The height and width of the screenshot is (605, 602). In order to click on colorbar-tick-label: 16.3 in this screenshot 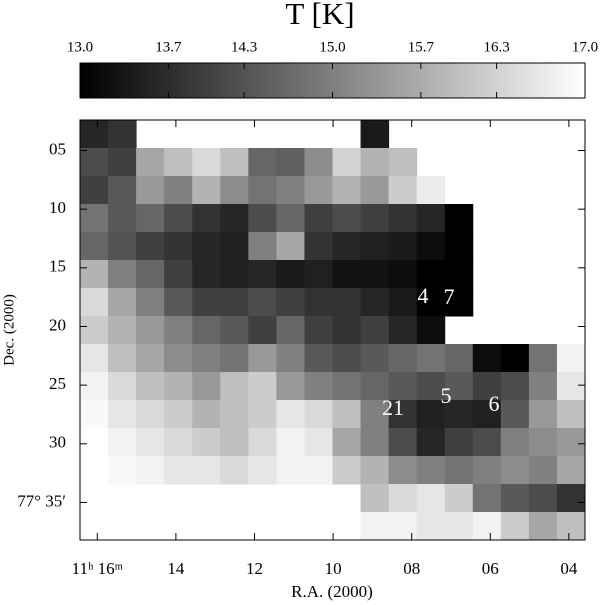, I will do `click(497, 47)`.